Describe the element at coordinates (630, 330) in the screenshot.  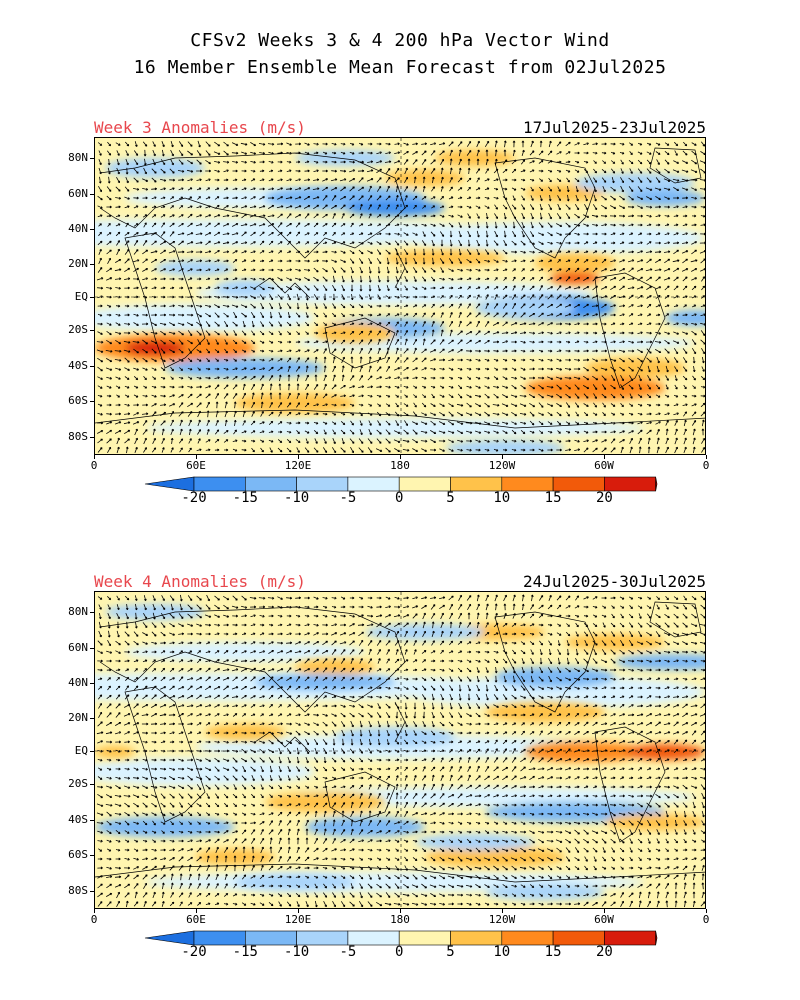
I see `coastline-segment` at that location.